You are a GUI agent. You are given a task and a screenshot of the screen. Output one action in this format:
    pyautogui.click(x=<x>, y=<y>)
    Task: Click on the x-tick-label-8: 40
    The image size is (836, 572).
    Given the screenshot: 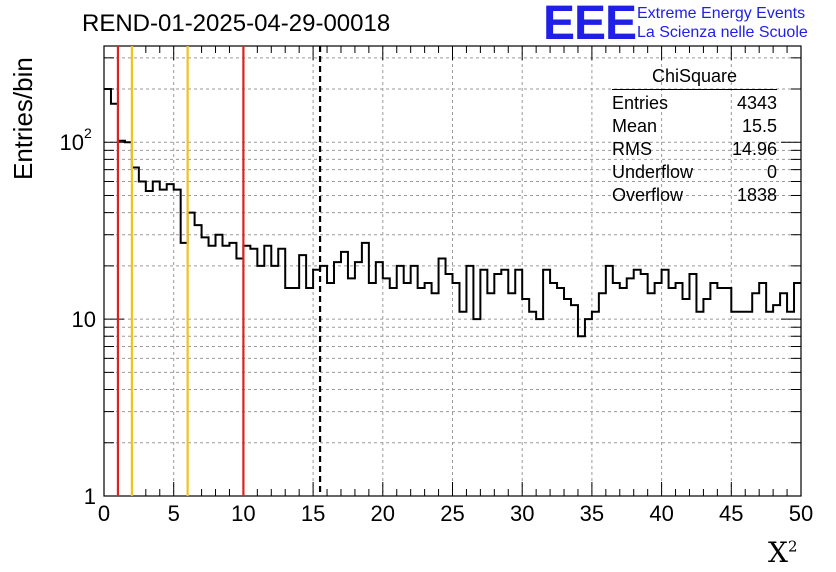 What is the action you would take?
    pyautogui.click(x=661, y=513)
    